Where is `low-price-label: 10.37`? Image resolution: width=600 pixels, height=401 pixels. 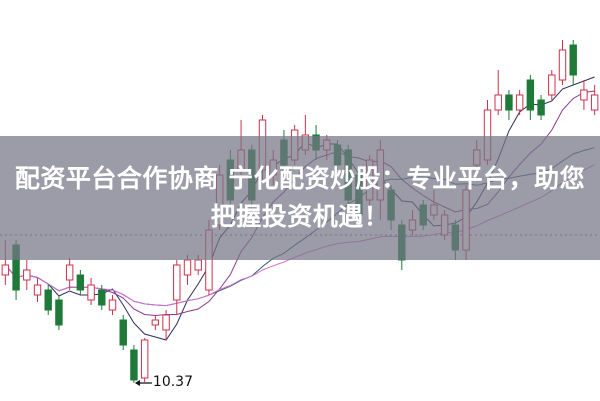
low-price-label: 10.37 is located at coordinates (173, 382).